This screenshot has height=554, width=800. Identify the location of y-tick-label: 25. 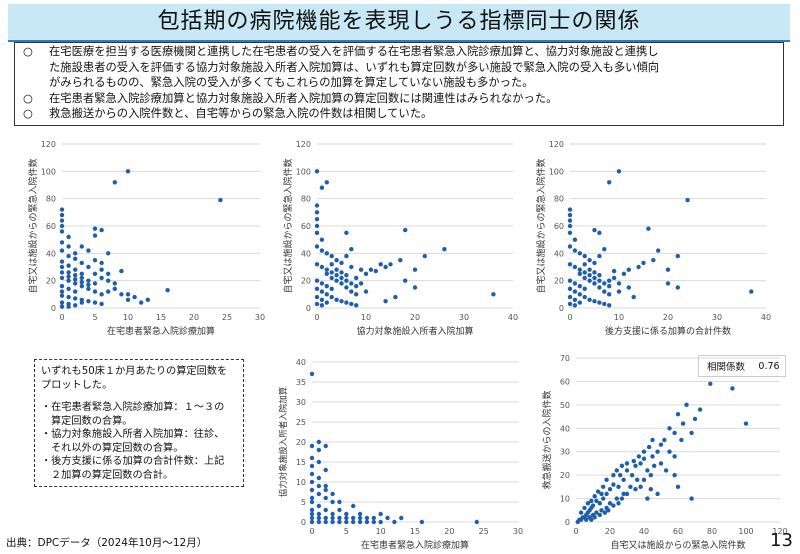
(301, 422).